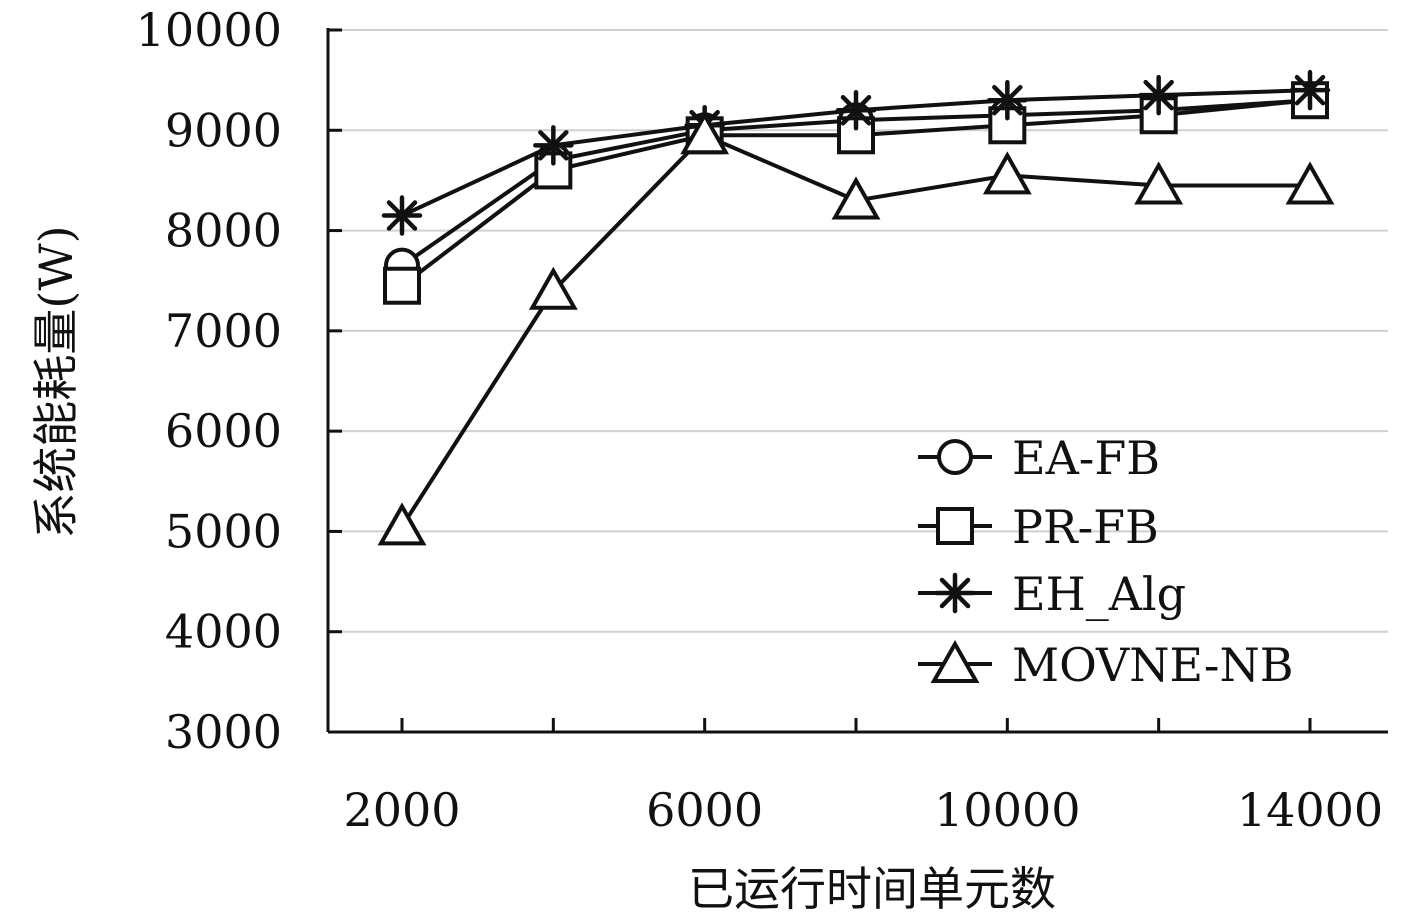  What do you see at coordinates (223, 231) in the screenshot?
I see `y-tick-label: 8000` at bounding box center [223, 231].